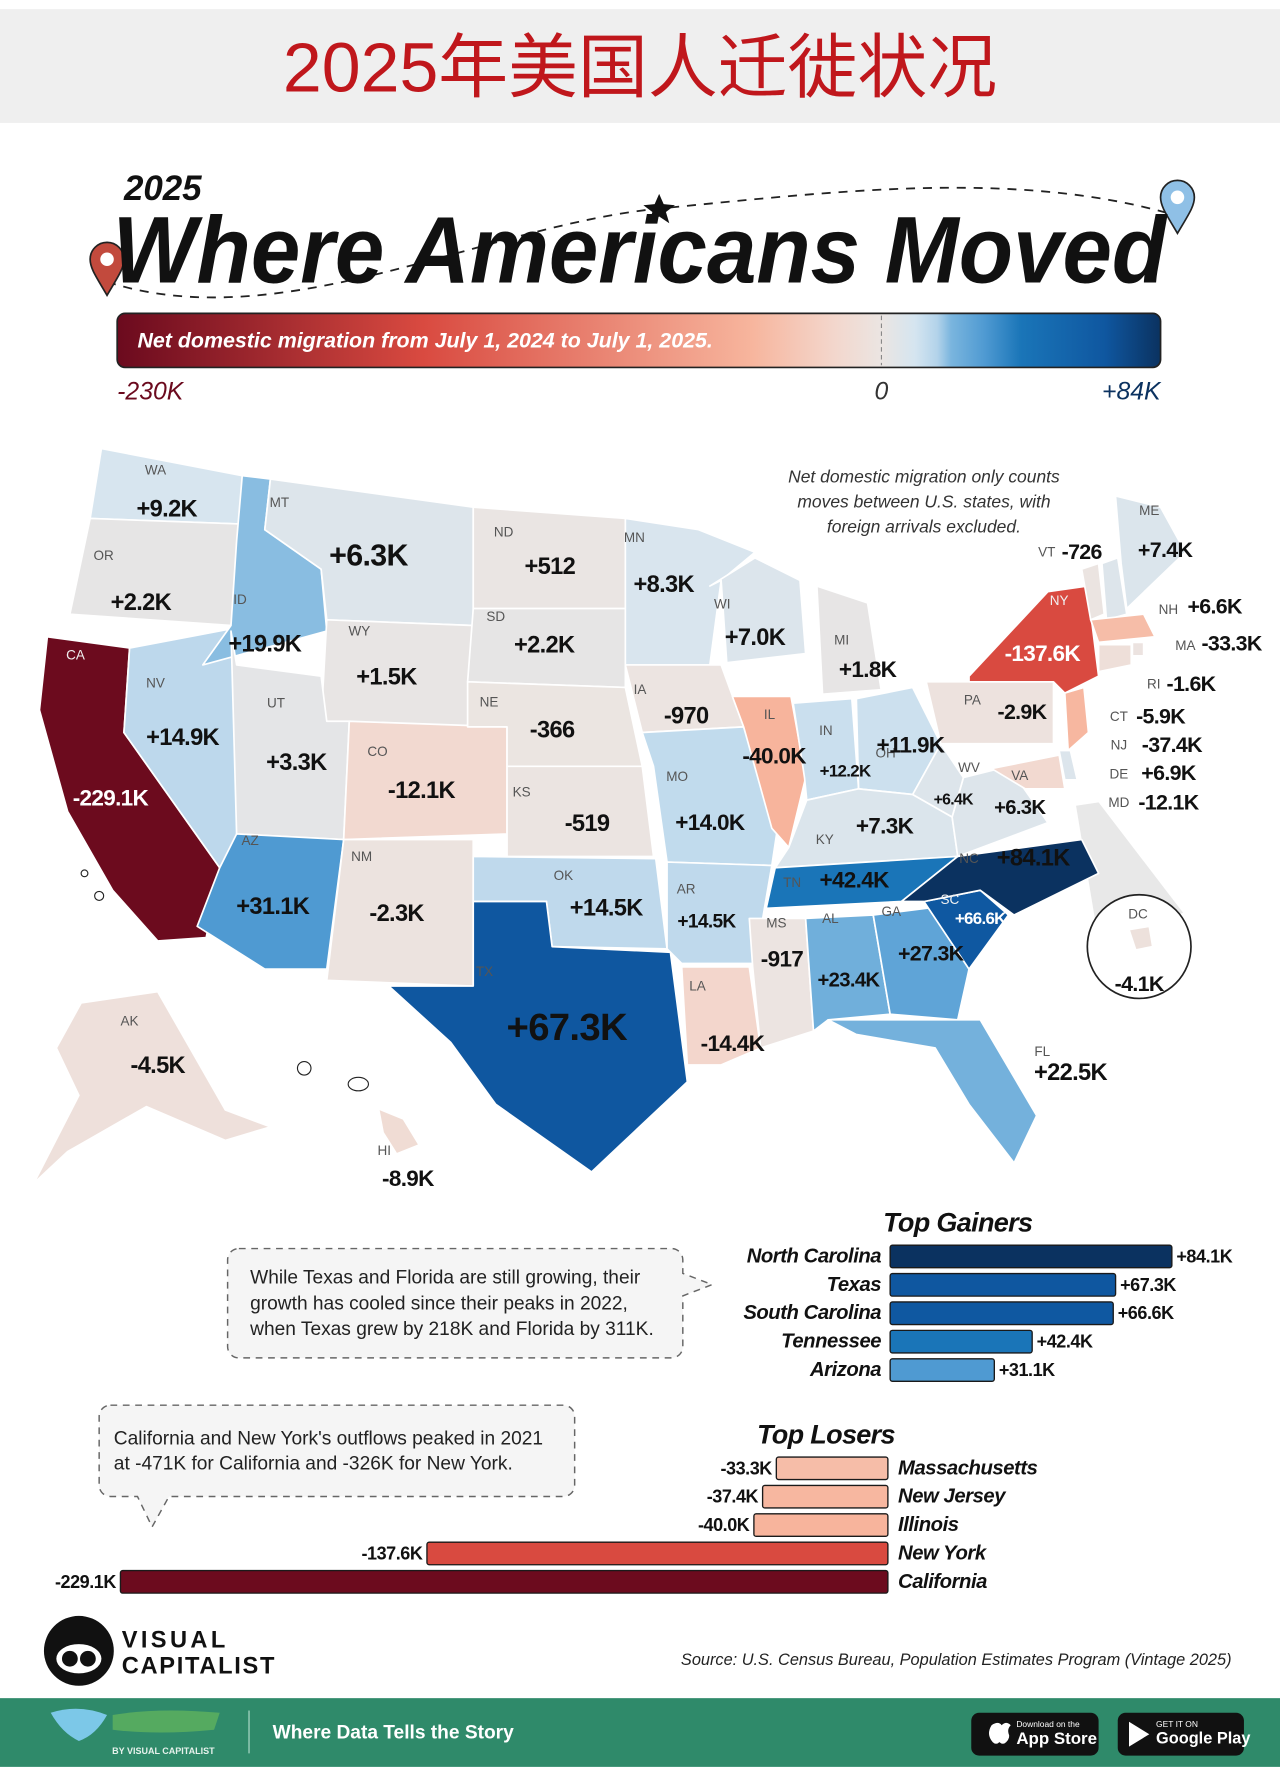 Image resolution: width=1280 pixels, height=1767 pixels. What do you see at coordinates (882, 392) in the screenshot?
I see `scale-tick-label: 0` at bounding box center [882, 392].